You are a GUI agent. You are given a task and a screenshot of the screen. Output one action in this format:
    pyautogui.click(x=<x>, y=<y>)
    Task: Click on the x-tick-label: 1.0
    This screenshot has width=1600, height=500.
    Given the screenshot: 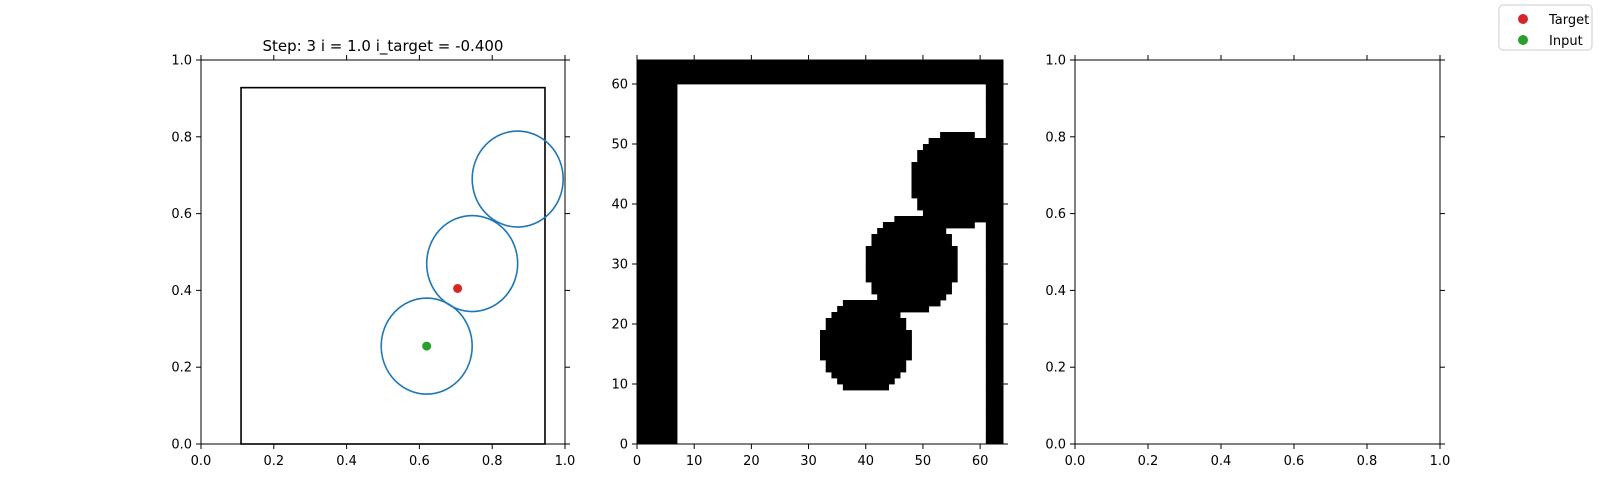 What is the action you would take?
    pyautogui.click(x=565, y=461)
    